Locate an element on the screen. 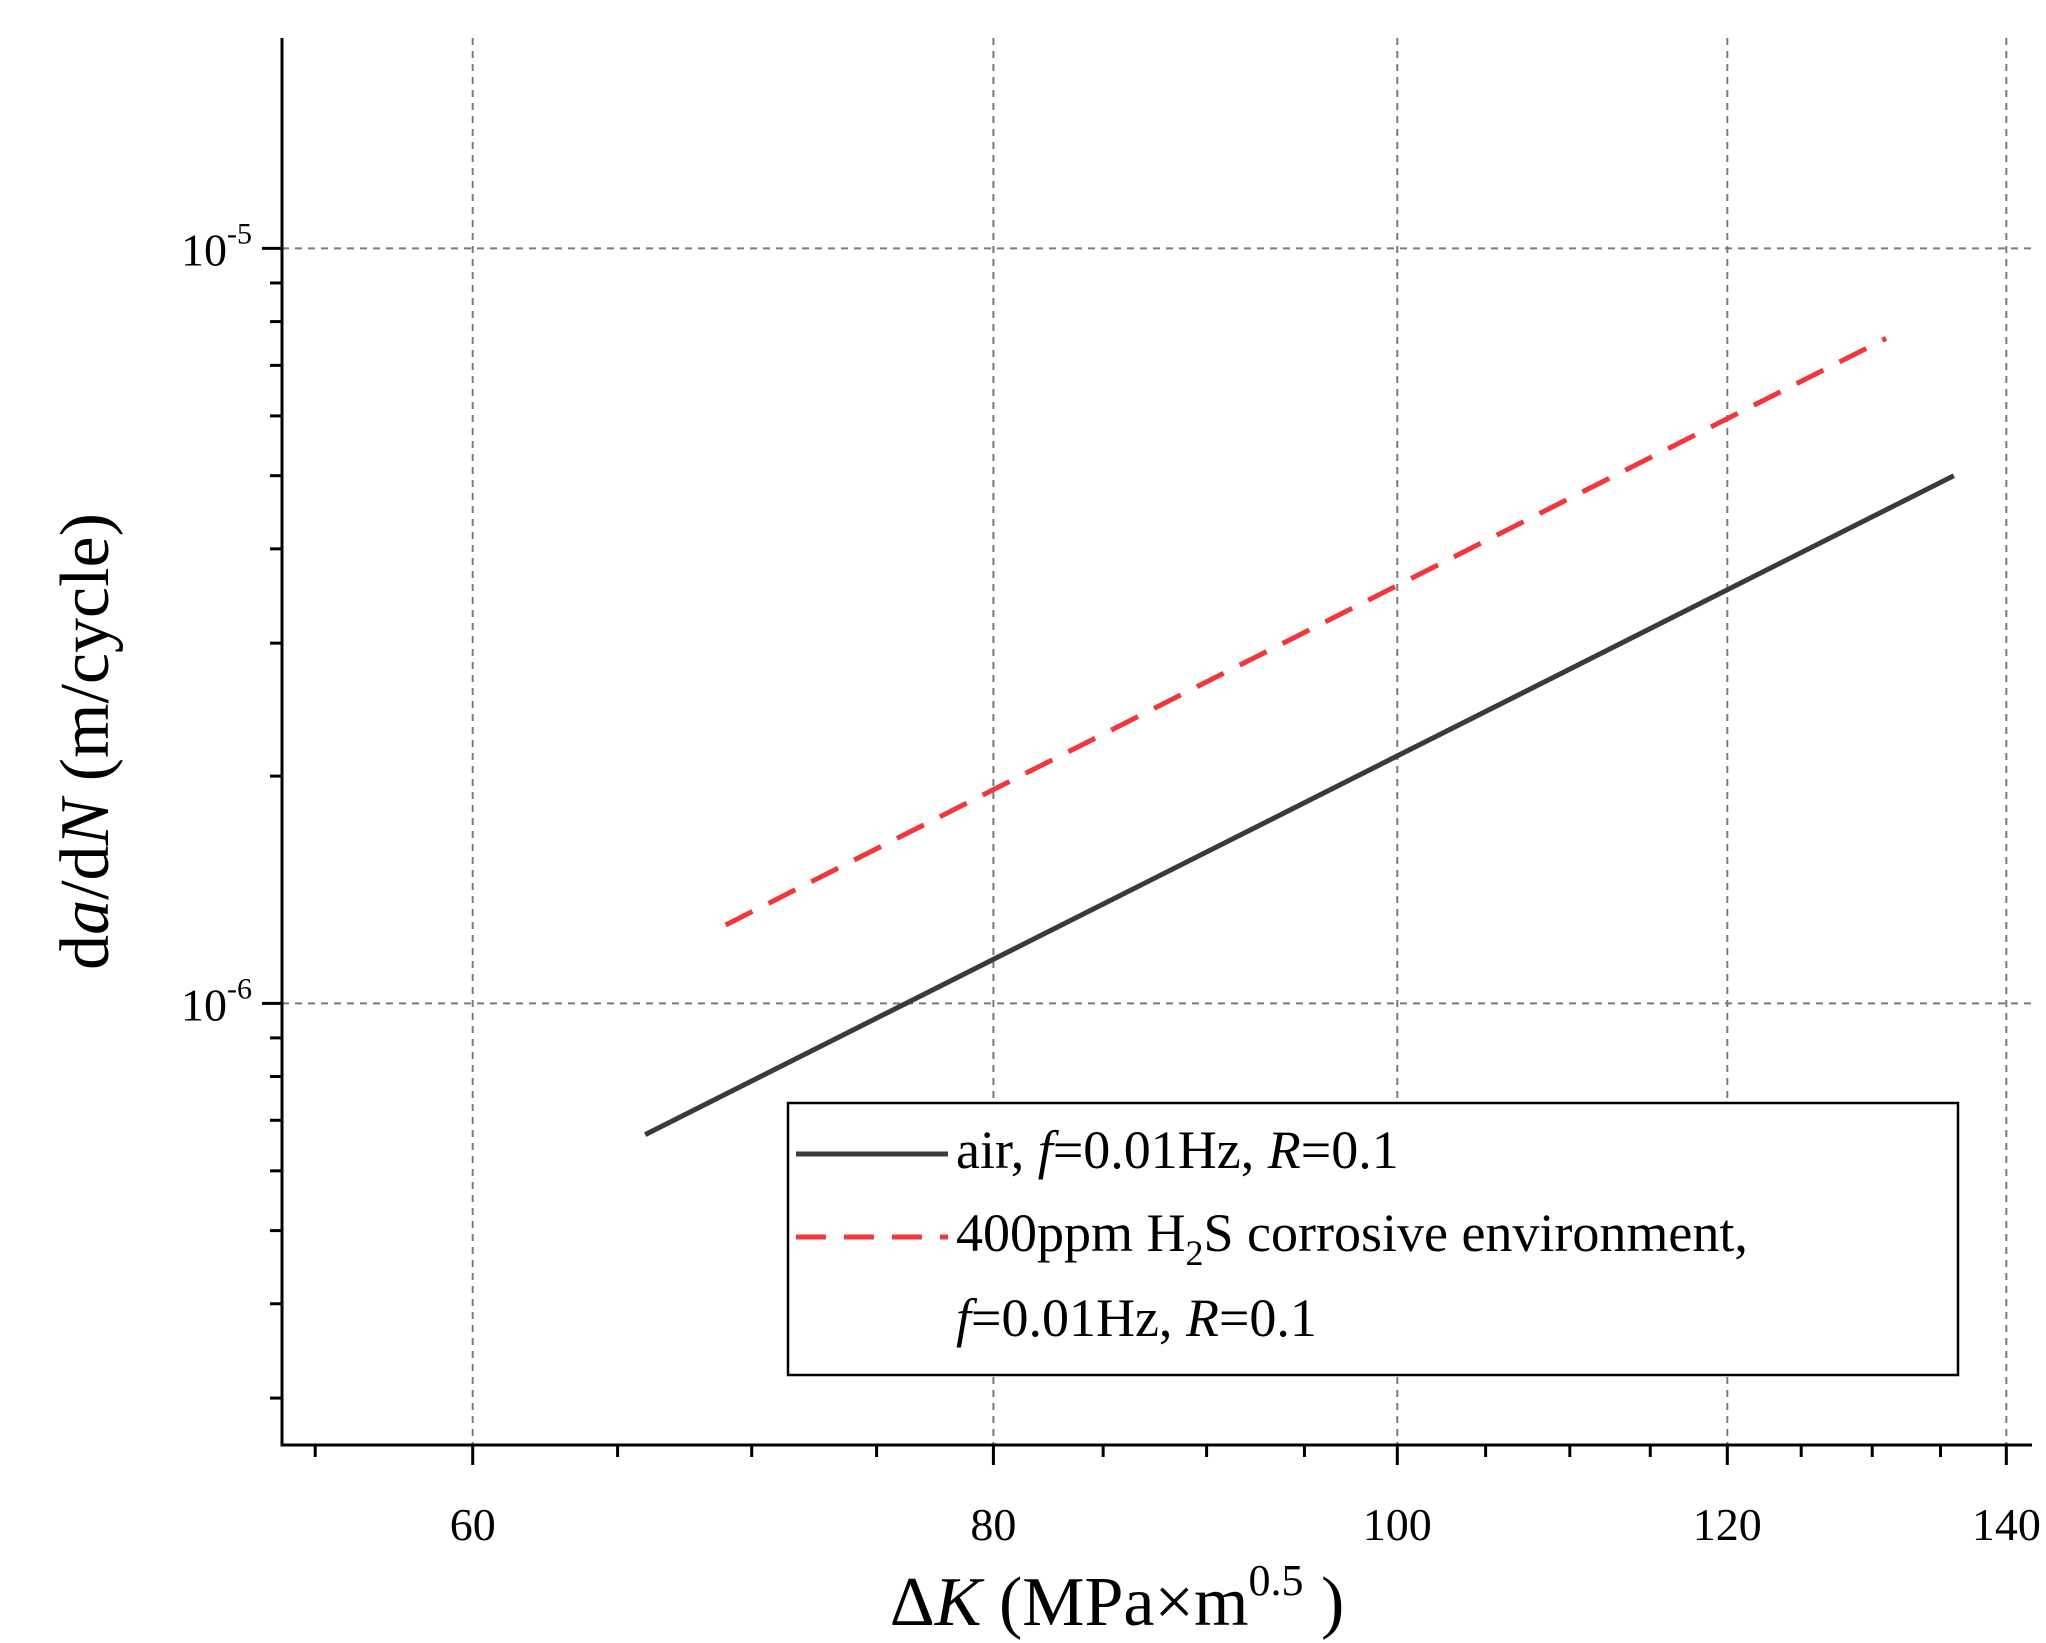 The image size is (2046, 1643). y-tick-label: 10⁻⁶ is located at coordinates (216, 1001).